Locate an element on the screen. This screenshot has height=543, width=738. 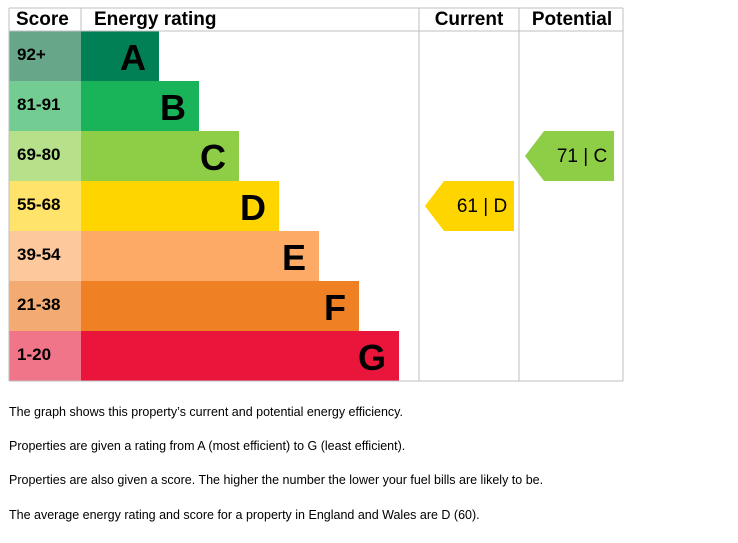
band-letter-a: A is located at coordinates (133, 57).